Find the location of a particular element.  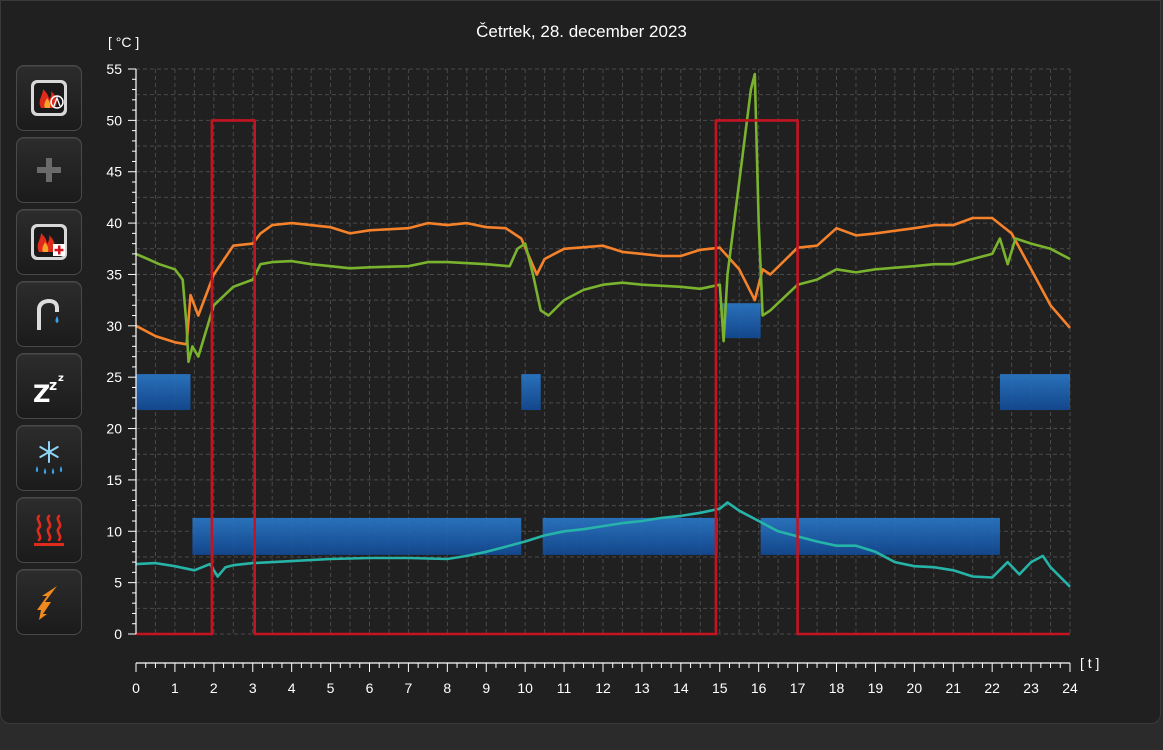

night-mode-button: Z z z is located at coordinates (49, 386).